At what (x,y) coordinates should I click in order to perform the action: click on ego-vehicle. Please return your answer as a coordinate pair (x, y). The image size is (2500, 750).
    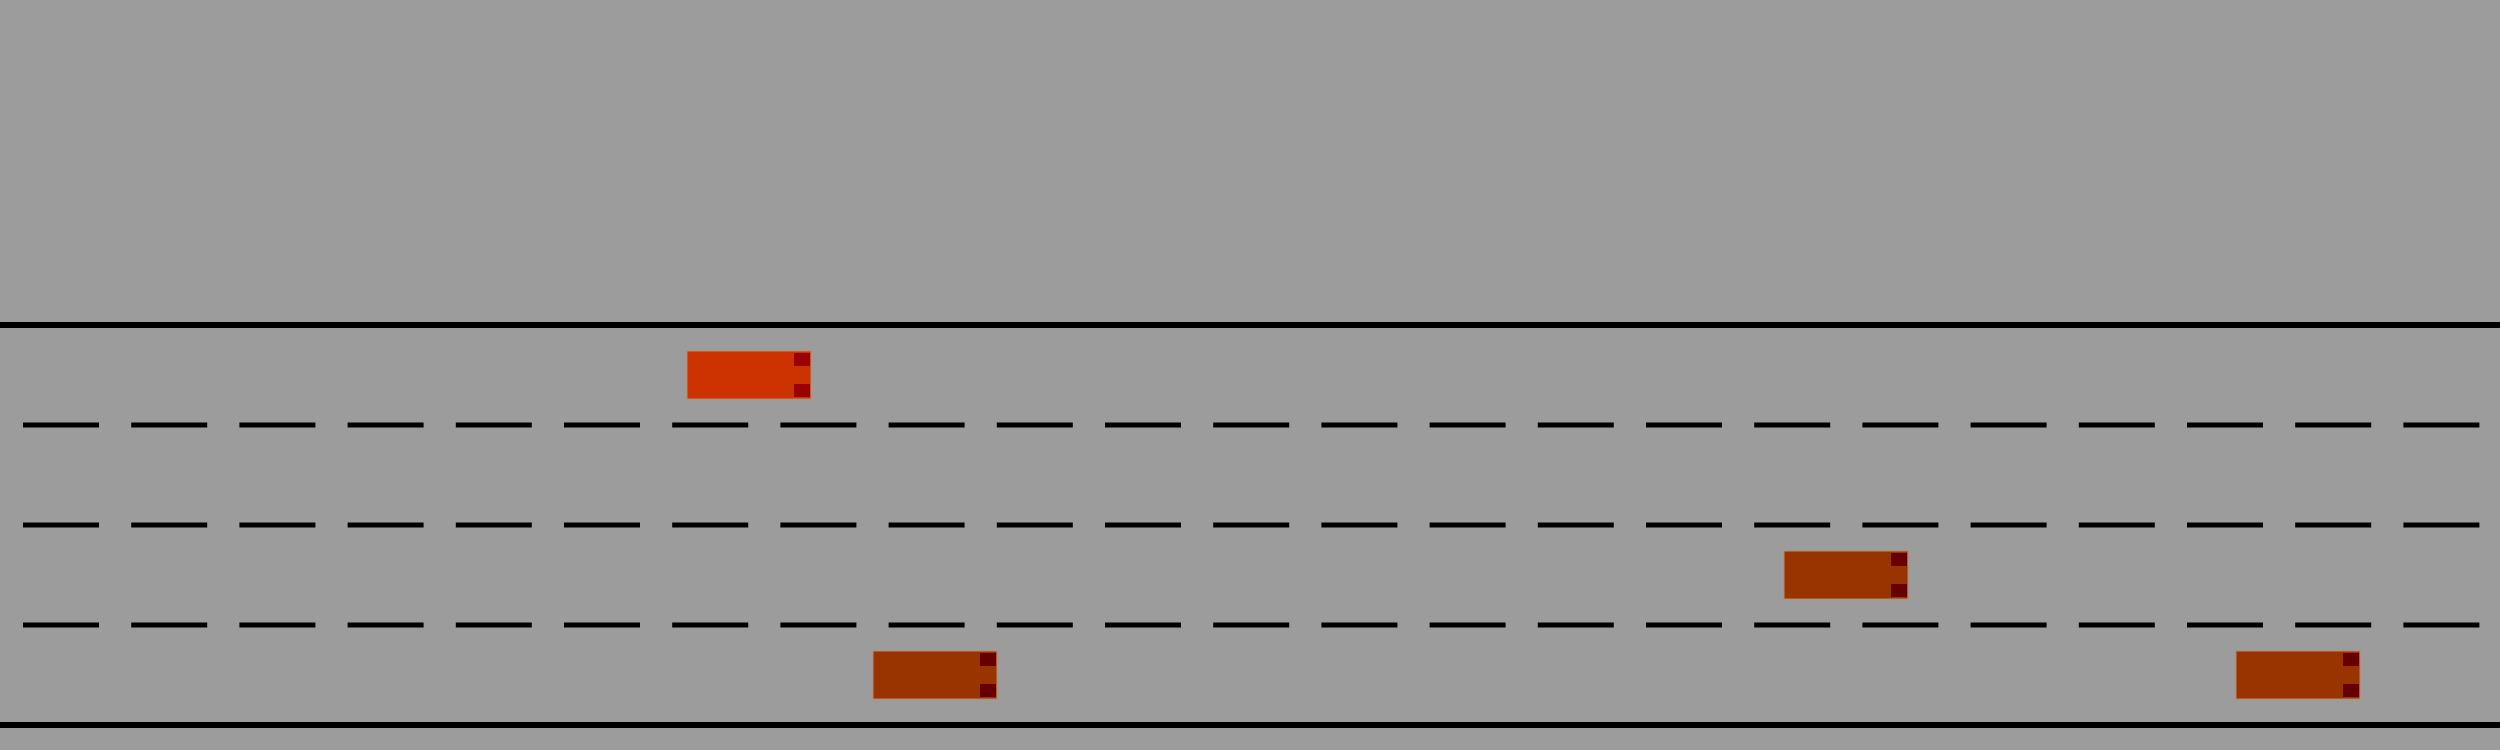
    Looking at the image, I should click on (749, 375).